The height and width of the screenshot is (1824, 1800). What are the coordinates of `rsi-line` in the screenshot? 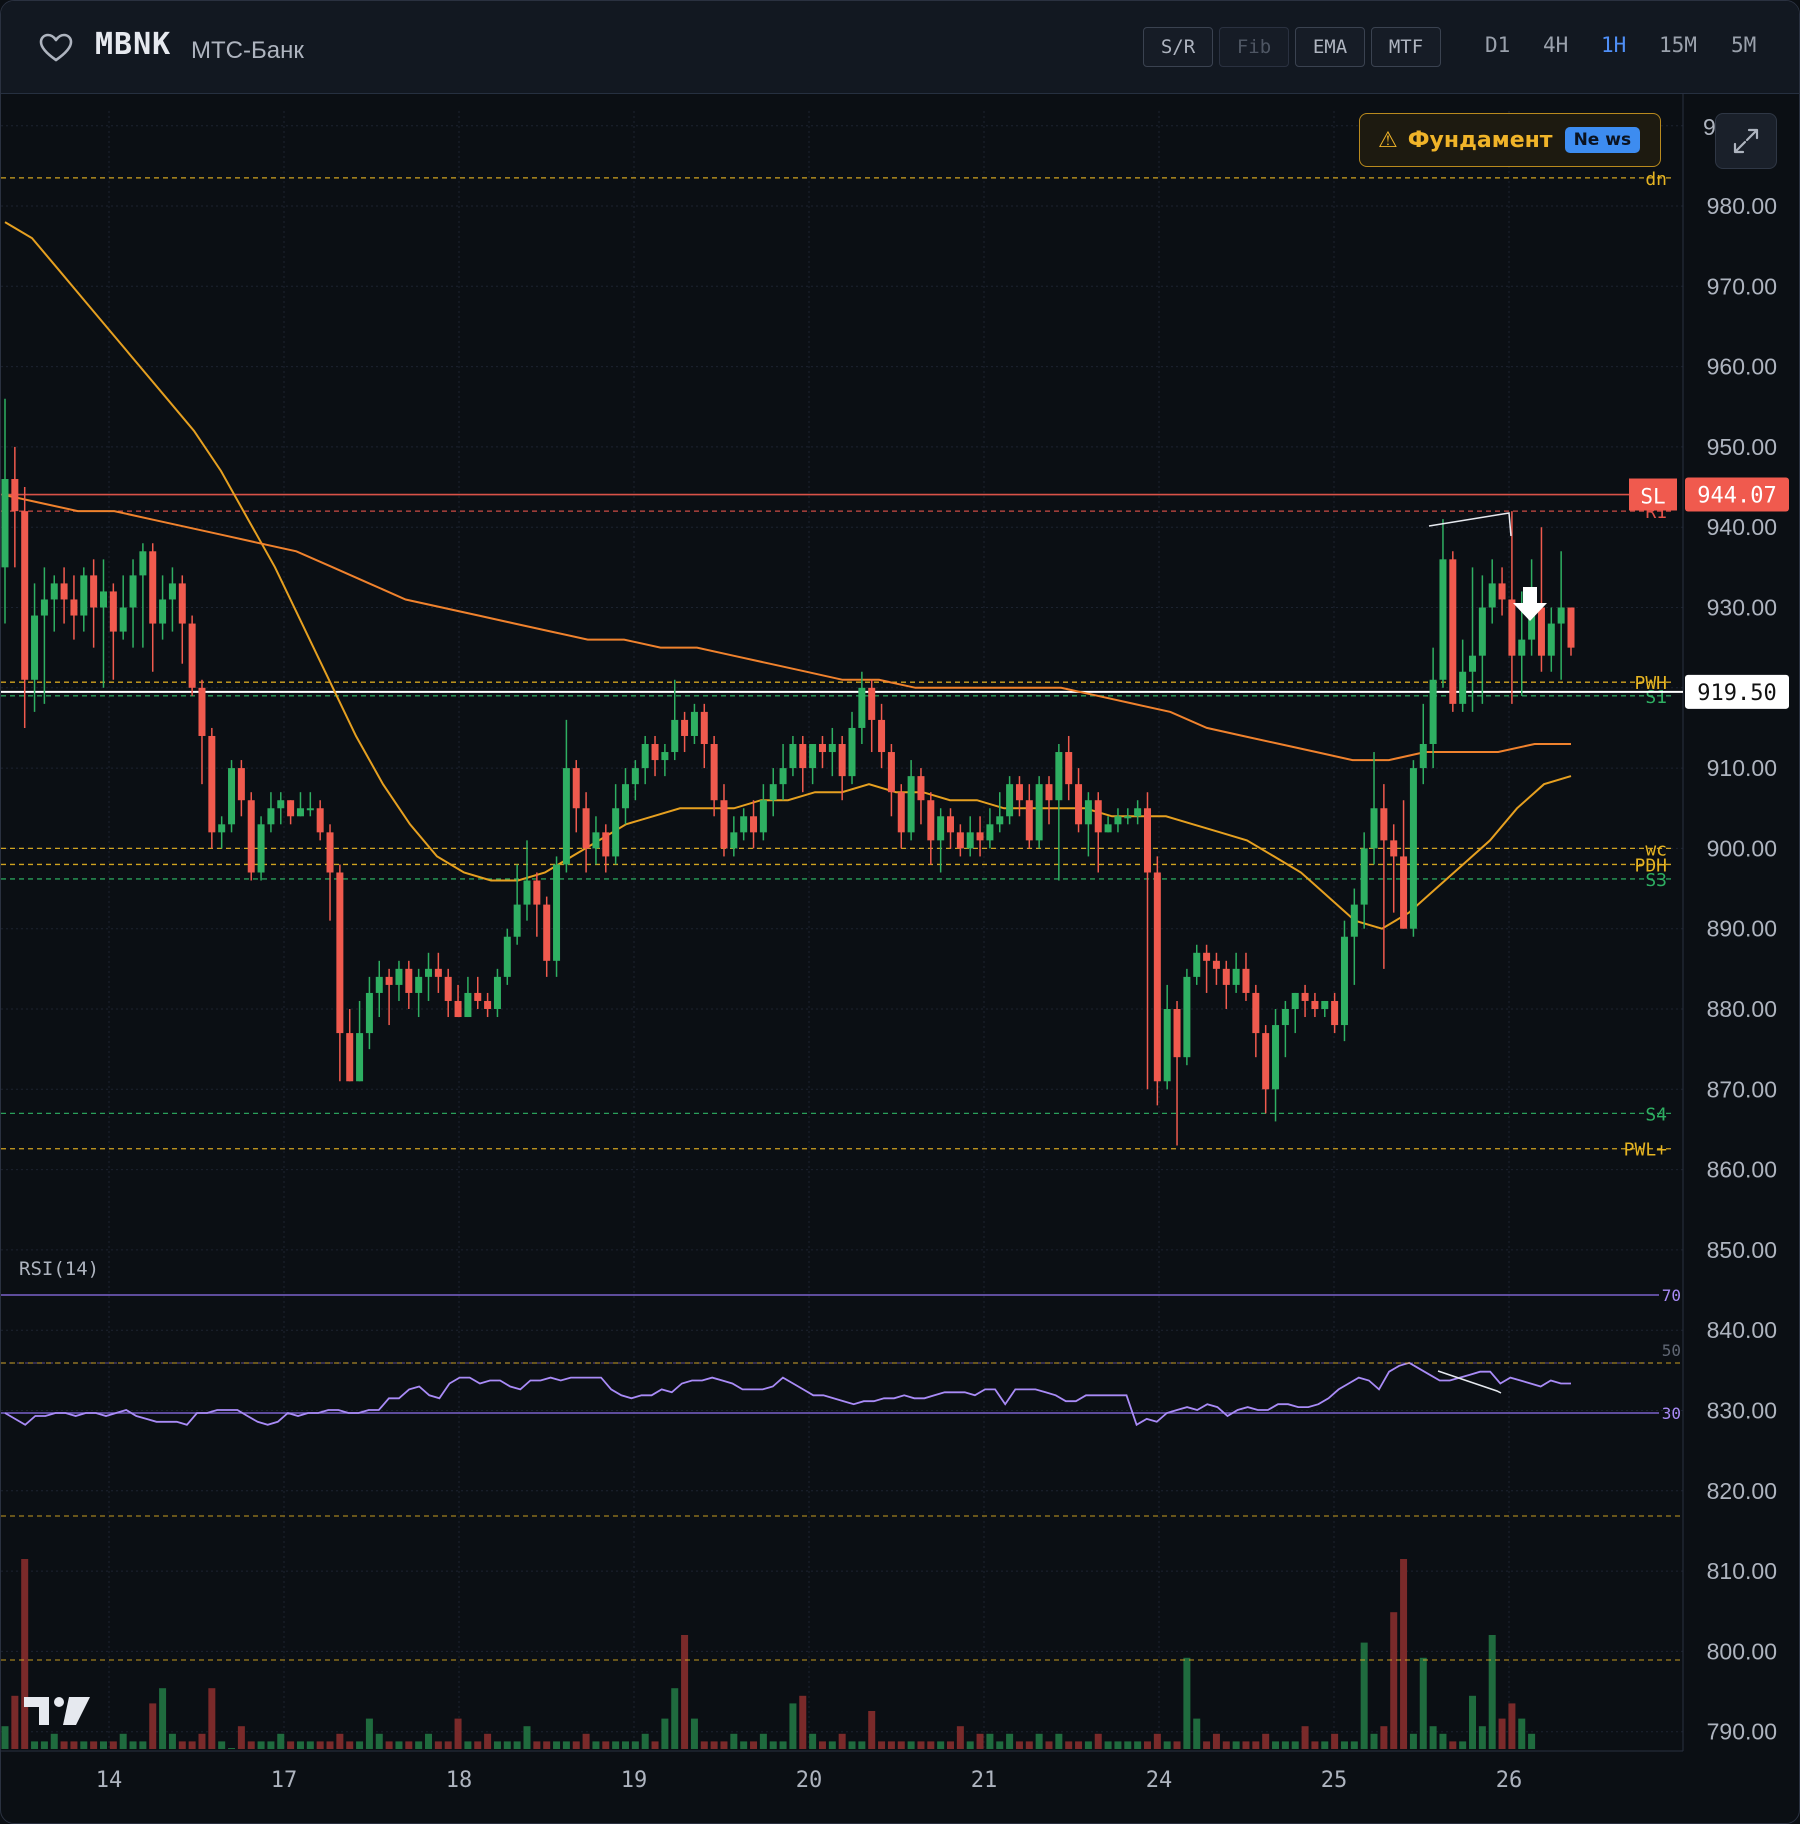 It's located at (787, 1394).